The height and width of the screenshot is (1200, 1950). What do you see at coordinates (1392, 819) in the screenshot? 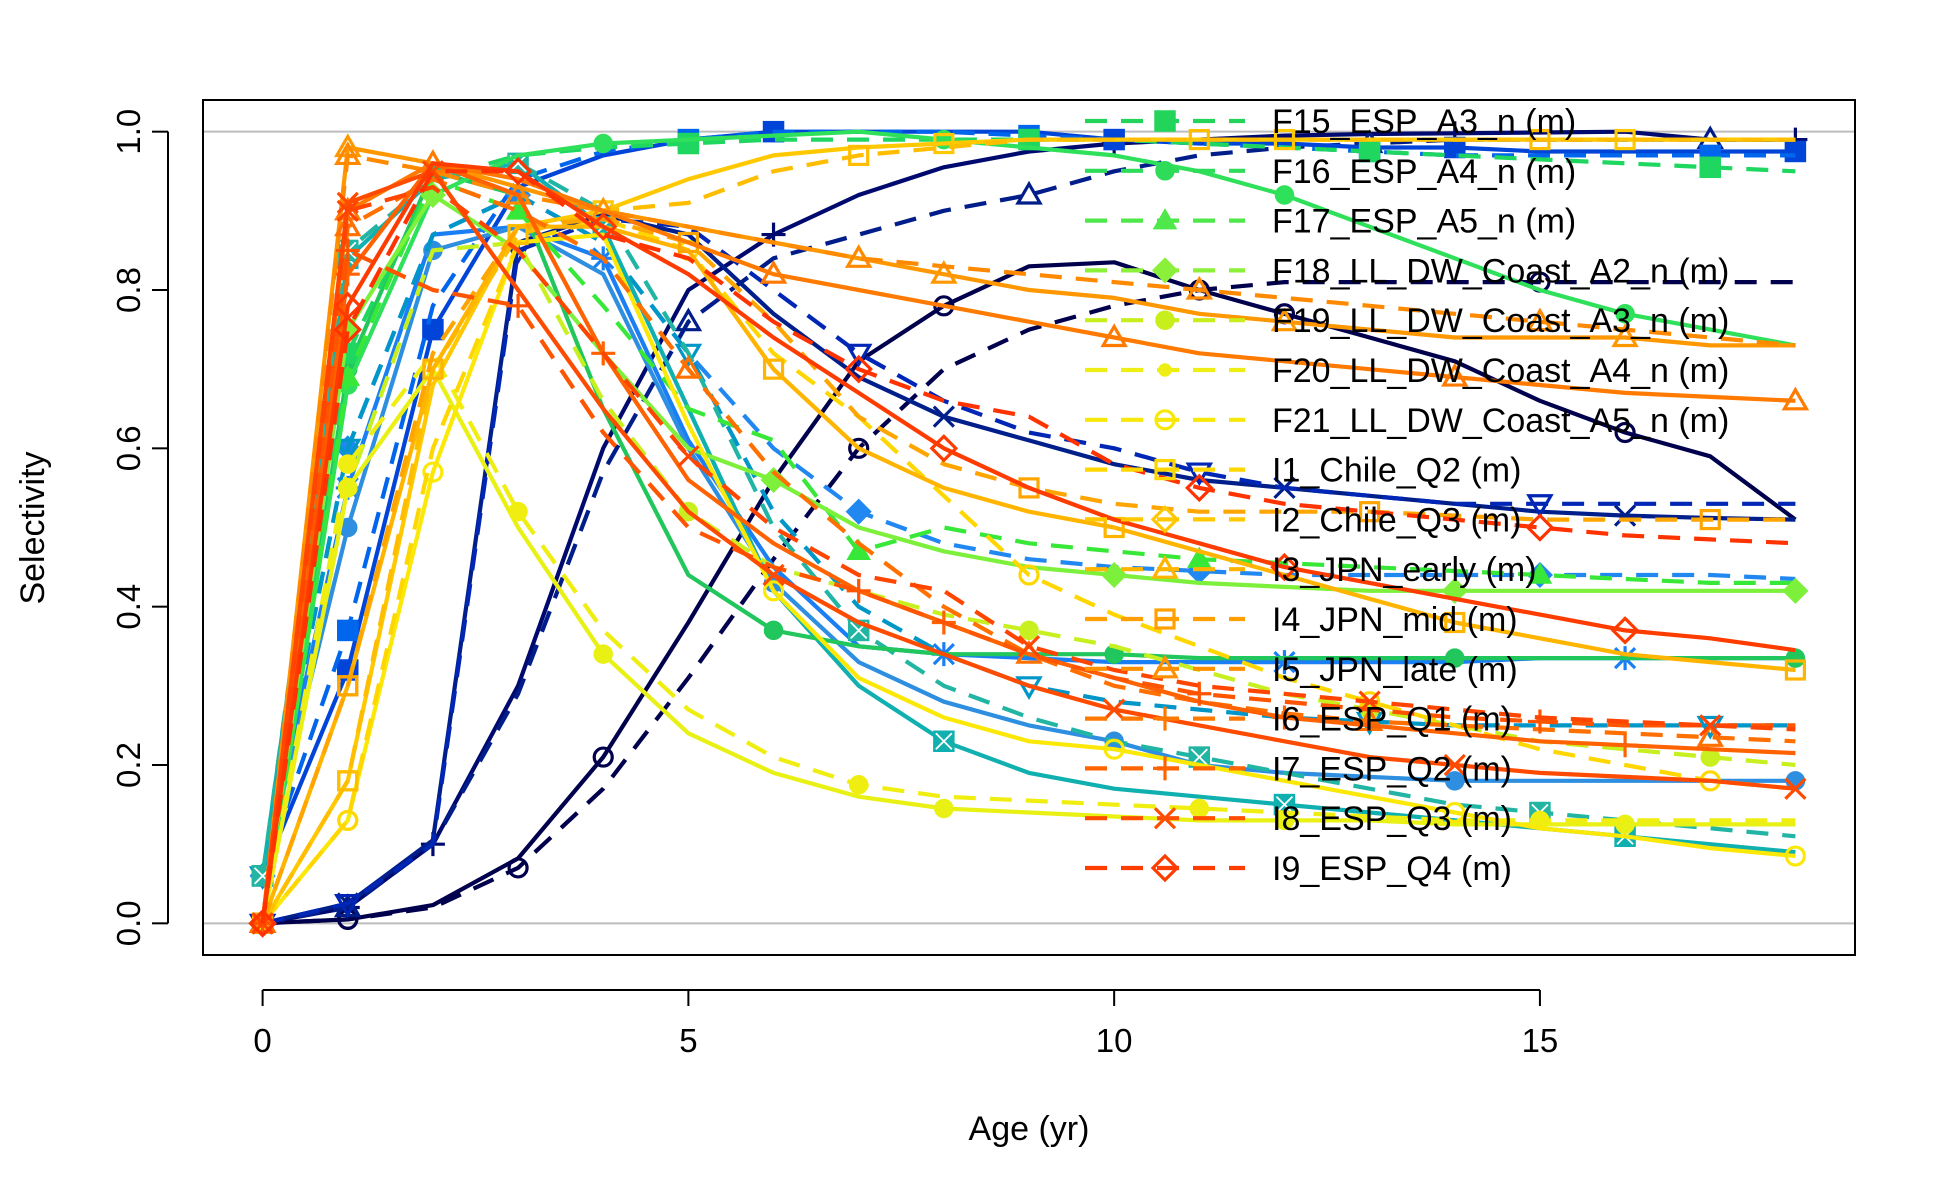
I see `legend-label: I8_ESP_Q3 (m)` at bounding box center [1392, 819].